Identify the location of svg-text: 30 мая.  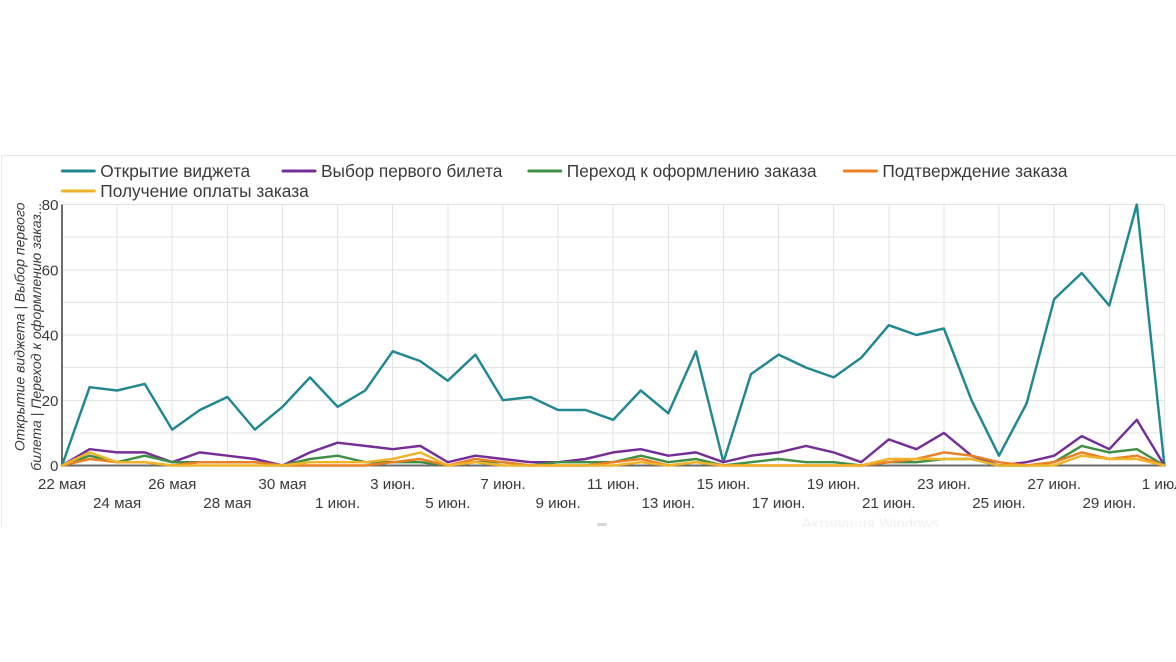
(282, 484).